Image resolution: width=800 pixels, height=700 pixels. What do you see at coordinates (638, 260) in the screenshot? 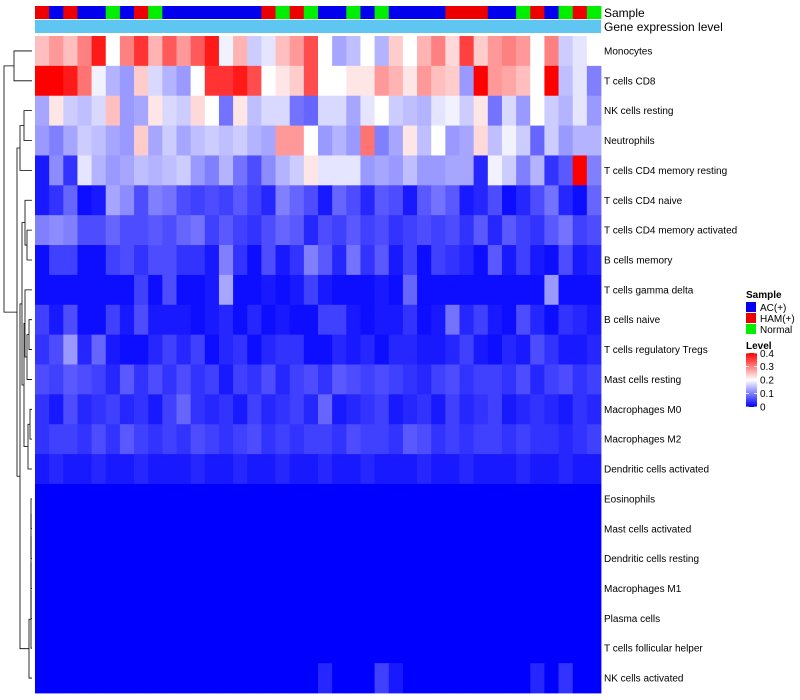
I see `row-label: B cells memory` at bounding box center [638, 260].